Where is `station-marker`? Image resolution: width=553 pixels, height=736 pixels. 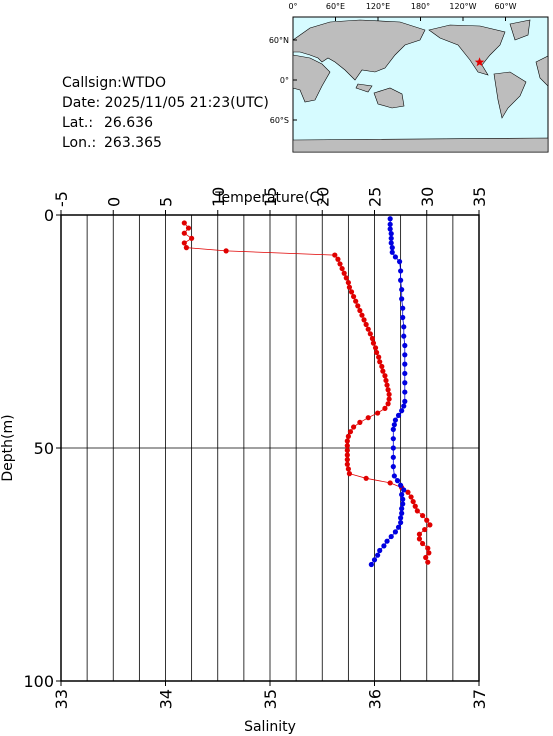 station-marker is located at coordinates (479, 62).